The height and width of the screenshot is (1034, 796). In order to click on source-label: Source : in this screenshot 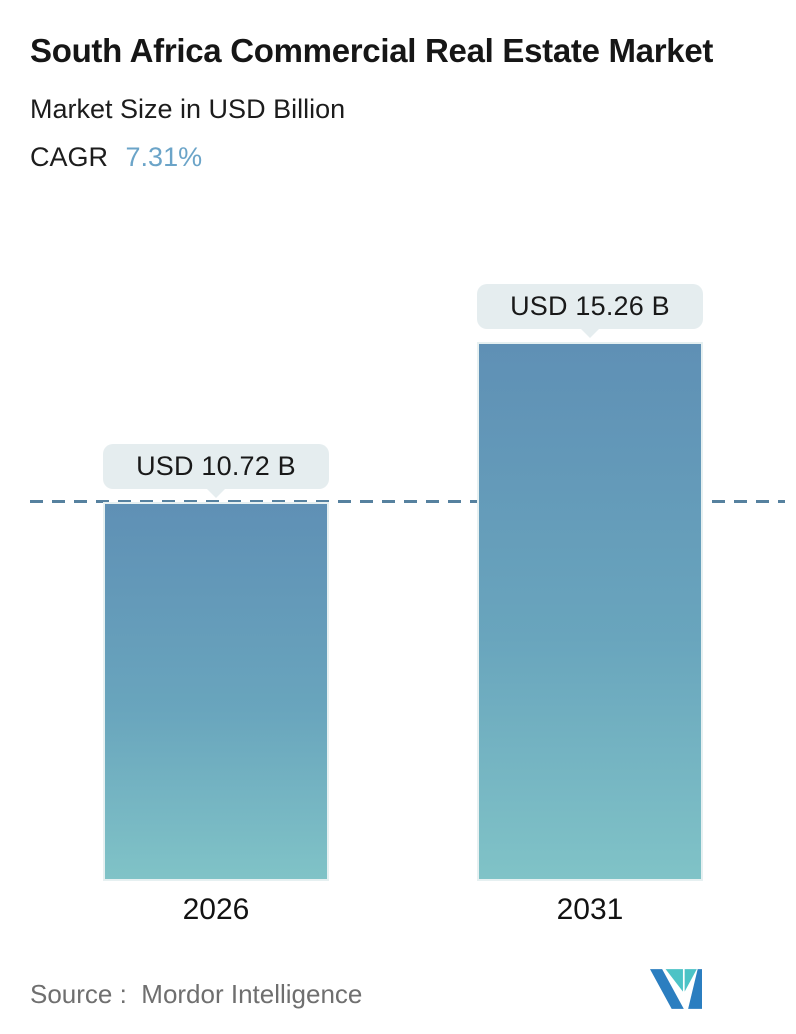, I will do `click(78, 994)`.